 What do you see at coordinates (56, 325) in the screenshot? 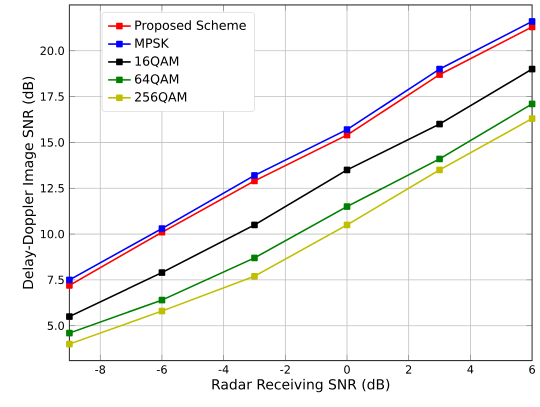
I see `y-tick-label: 5.0` at bounding box center [56, 325].